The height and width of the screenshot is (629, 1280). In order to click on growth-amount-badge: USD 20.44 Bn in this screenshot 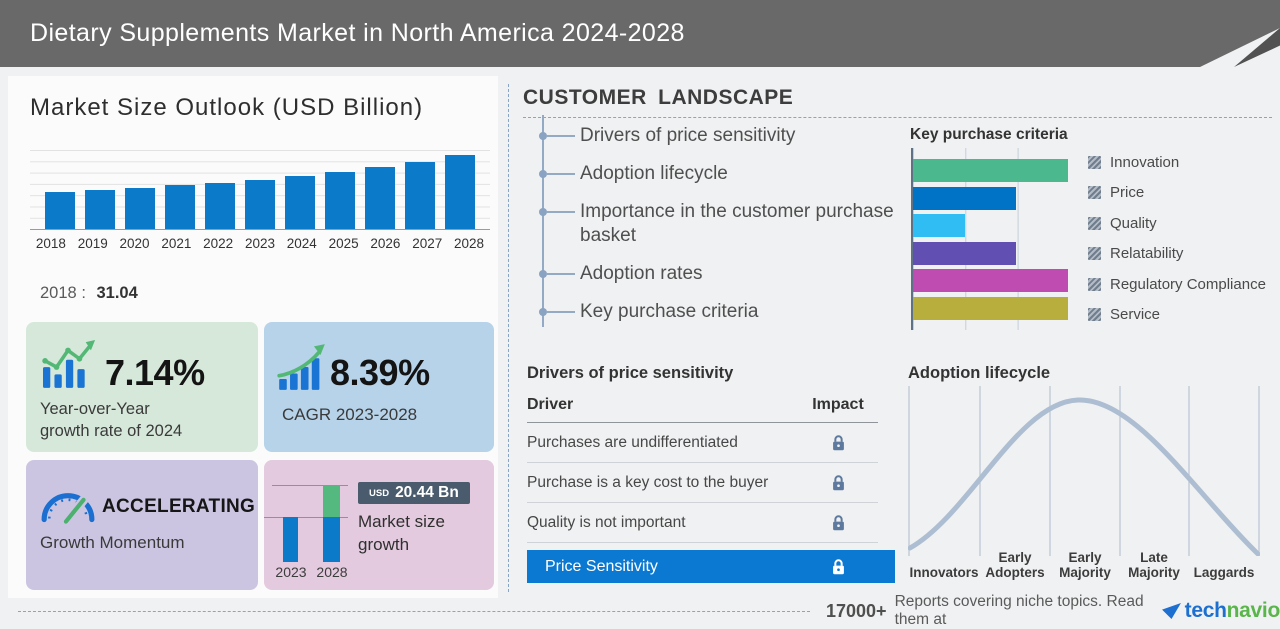, I will do `click(414, 493)`.